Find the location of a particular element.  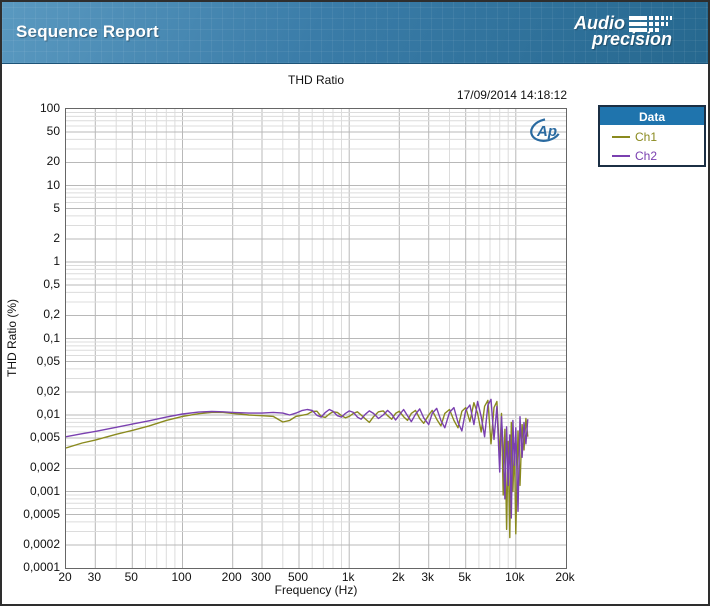

y-tick-label: 0,005 is located at coordinates (44, 437).